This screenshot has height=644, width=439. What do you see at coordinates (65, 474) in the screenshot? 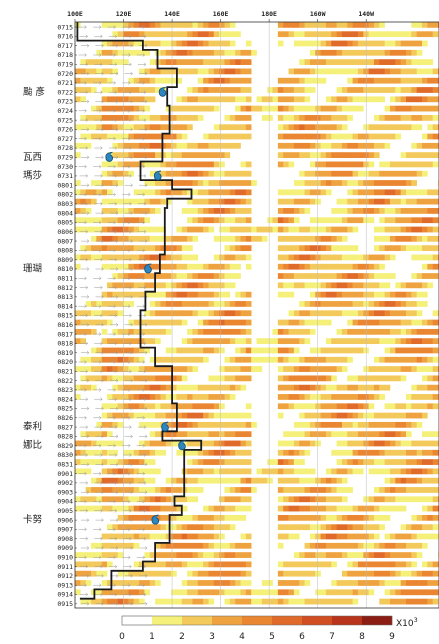
I see `y-tick-label: 0901` at bounding box center [65, 474].